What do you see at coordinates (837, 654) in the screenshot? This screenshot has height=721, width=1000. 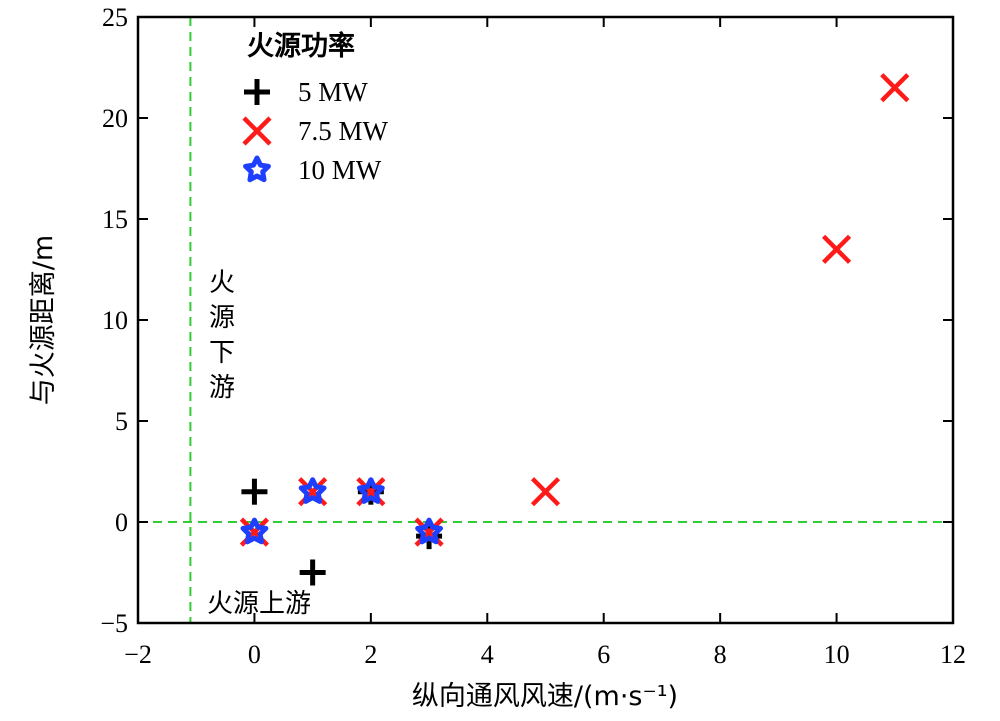 I see `x-tick-label: 10` at bounding box center [837, 654].